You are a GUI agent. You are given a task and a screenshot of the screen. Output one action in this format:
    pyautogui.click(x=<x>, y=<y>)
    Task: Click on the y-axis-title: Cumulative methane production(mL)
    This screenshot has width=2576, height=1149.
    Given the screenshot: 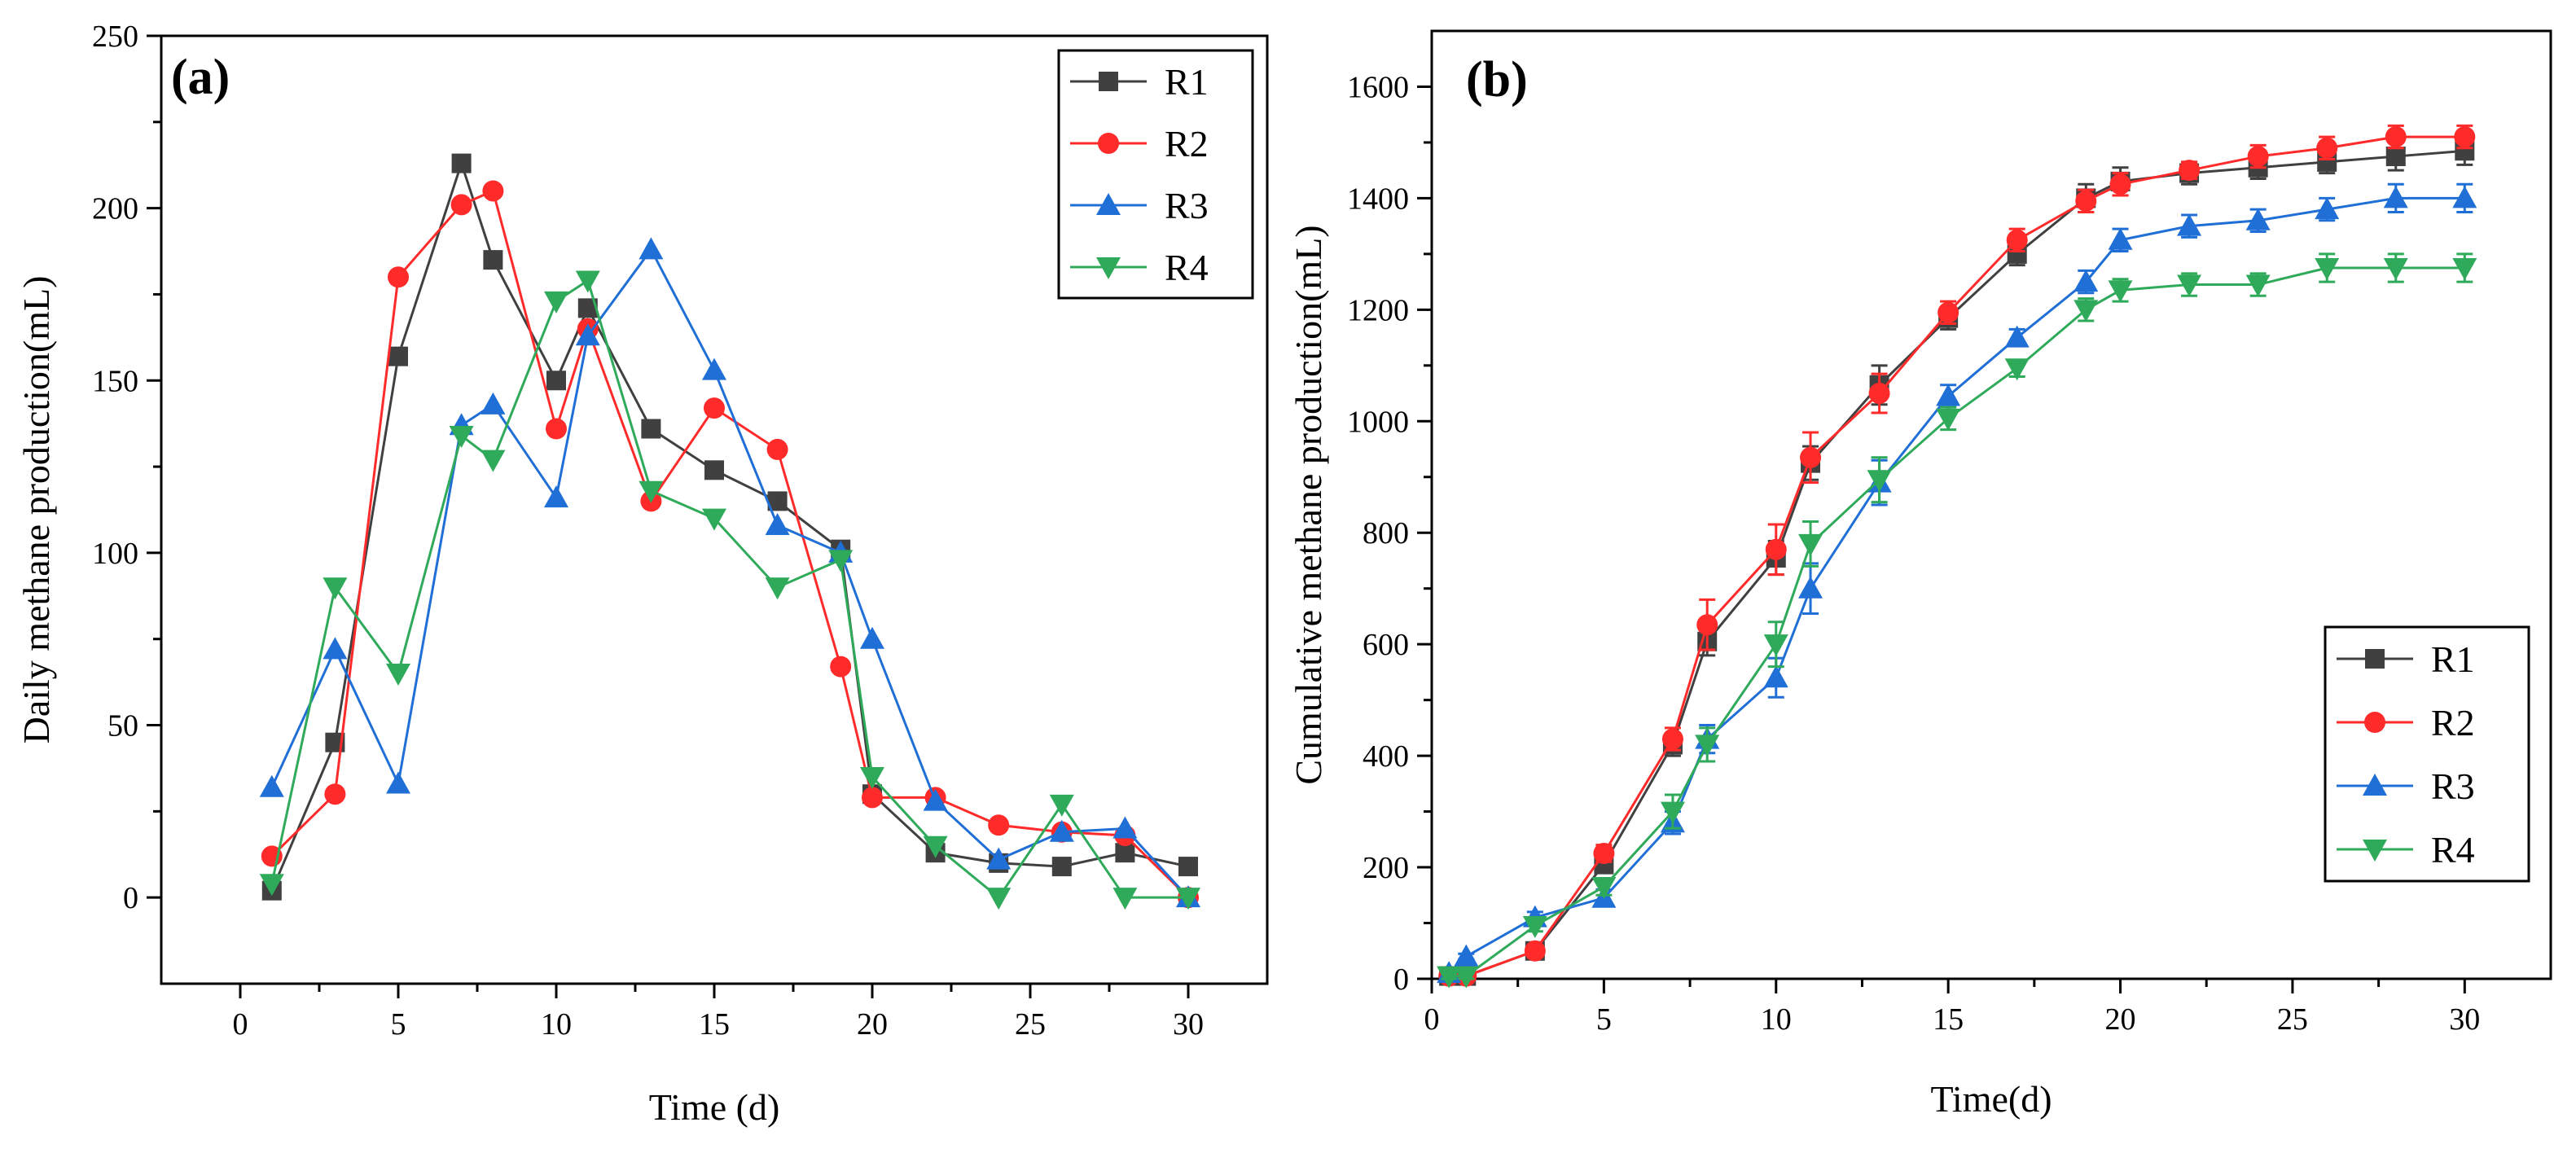 What is the action you would take?
    pyautogui.click(x=1308, y=504)
    